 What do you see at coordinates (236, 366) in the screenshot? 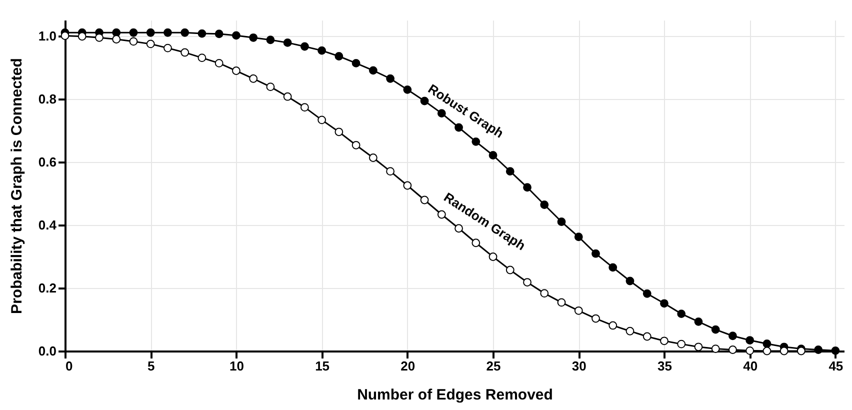
I see `x-tick-label: 10` at bounding box center [236, 366].